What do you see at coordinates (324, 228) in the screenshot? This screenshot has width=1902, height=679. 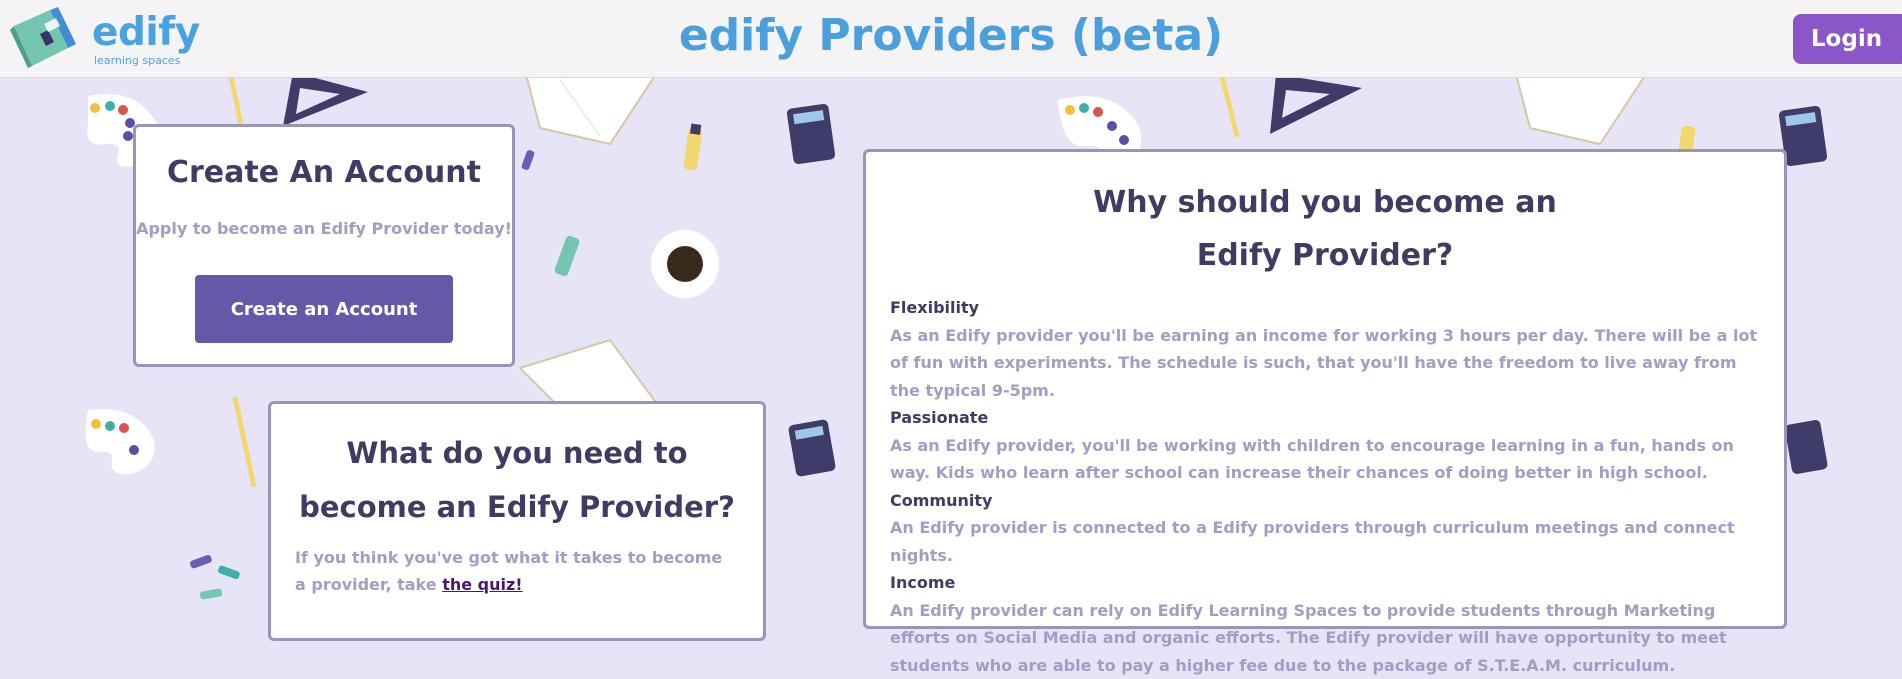 I see `create-account-subtitle: Apply to become an Edify Provider today!` at bounding box center [324, 228].